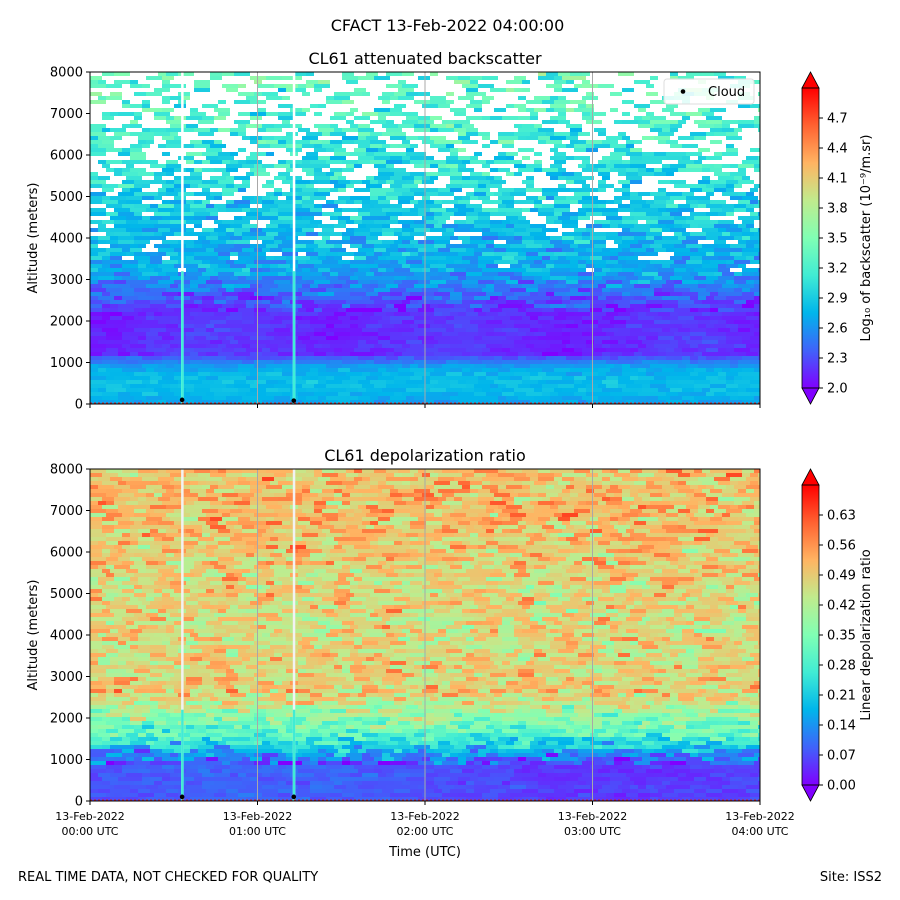 This screenshot has height=900, width=900. Describe the element at coordinates (837, 299) in the screenshot. I see `colorbar-tick-label: 2.9` at that location.